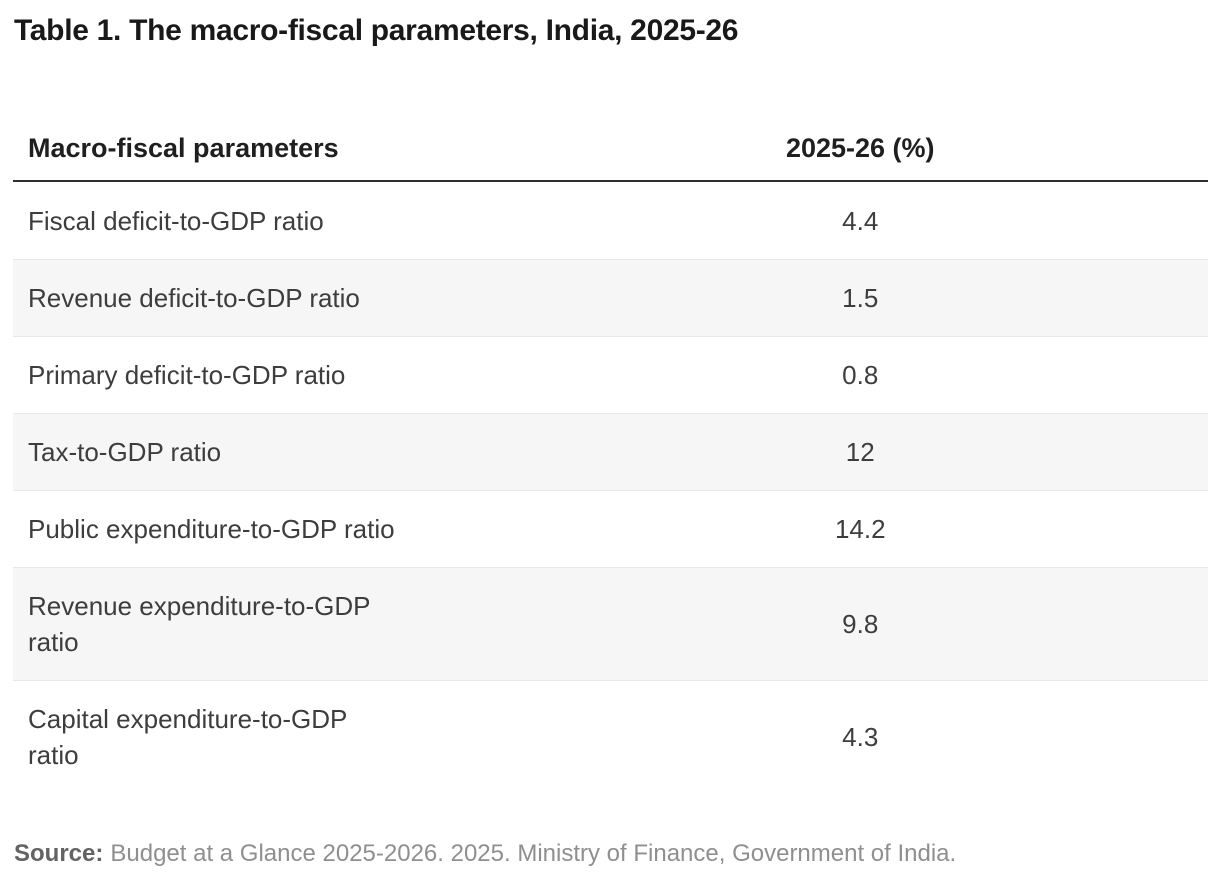 The width and height of the screenshot is (1220, 872). I want to click on parameter-value: 12, so click(860, 452).